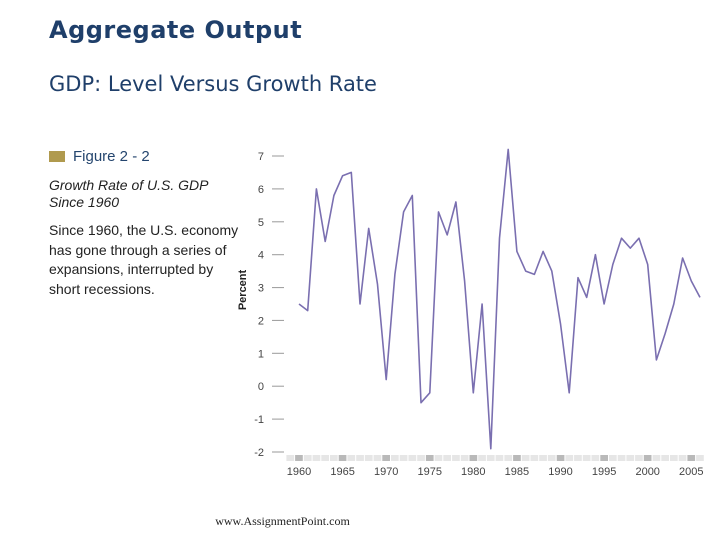  I want to click on x-axis-ticks: 1960 1965 1970 1975 1980 1985 1990 1995 2000 2005, so click(495, 472).